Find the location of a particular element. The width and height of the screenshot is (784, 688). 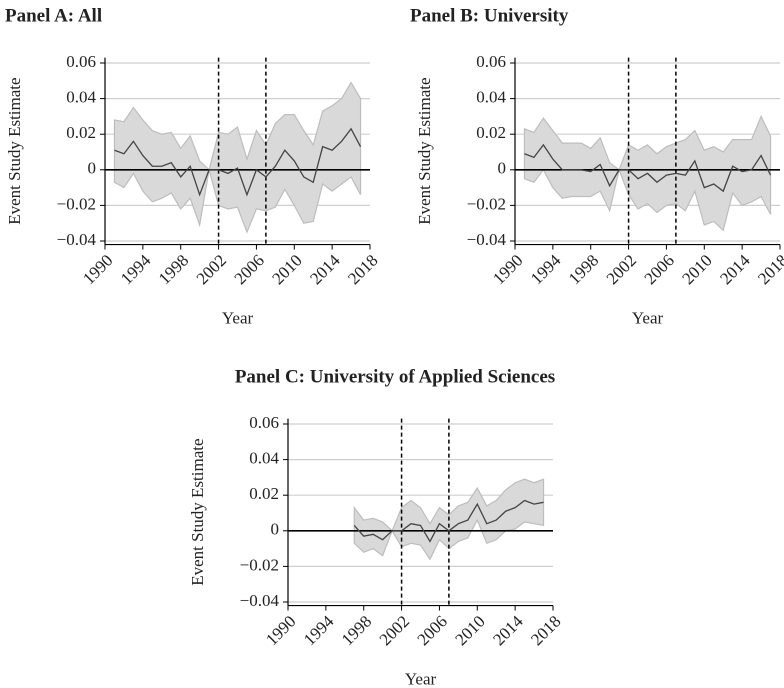

panel-title: Panel B: University is located at coordinates (489, 15).